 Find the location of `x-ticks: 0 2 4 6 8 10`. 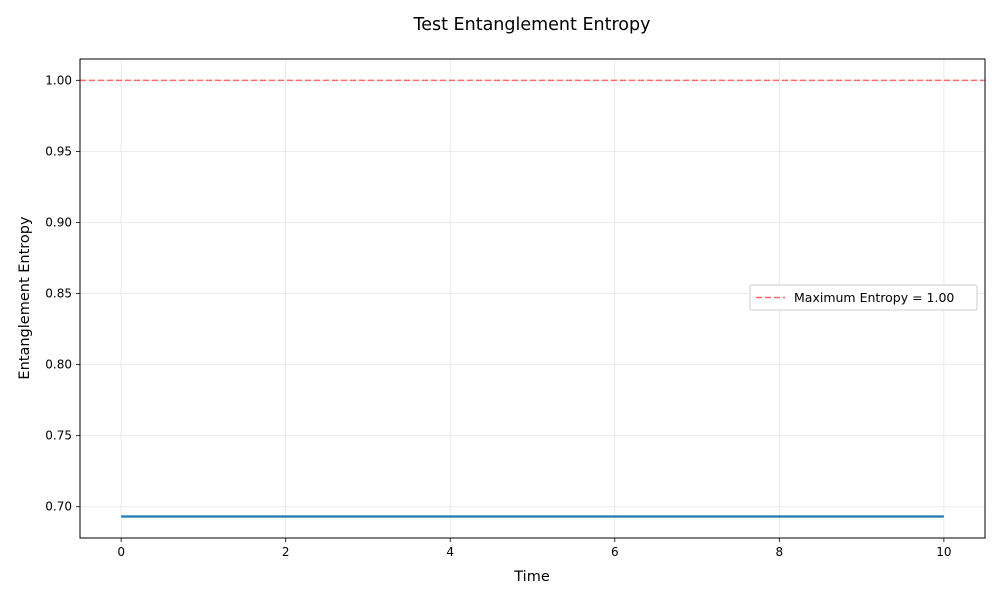

x-ticks: 0 2 4 6 8 10 is located at coordinates (534, 548).